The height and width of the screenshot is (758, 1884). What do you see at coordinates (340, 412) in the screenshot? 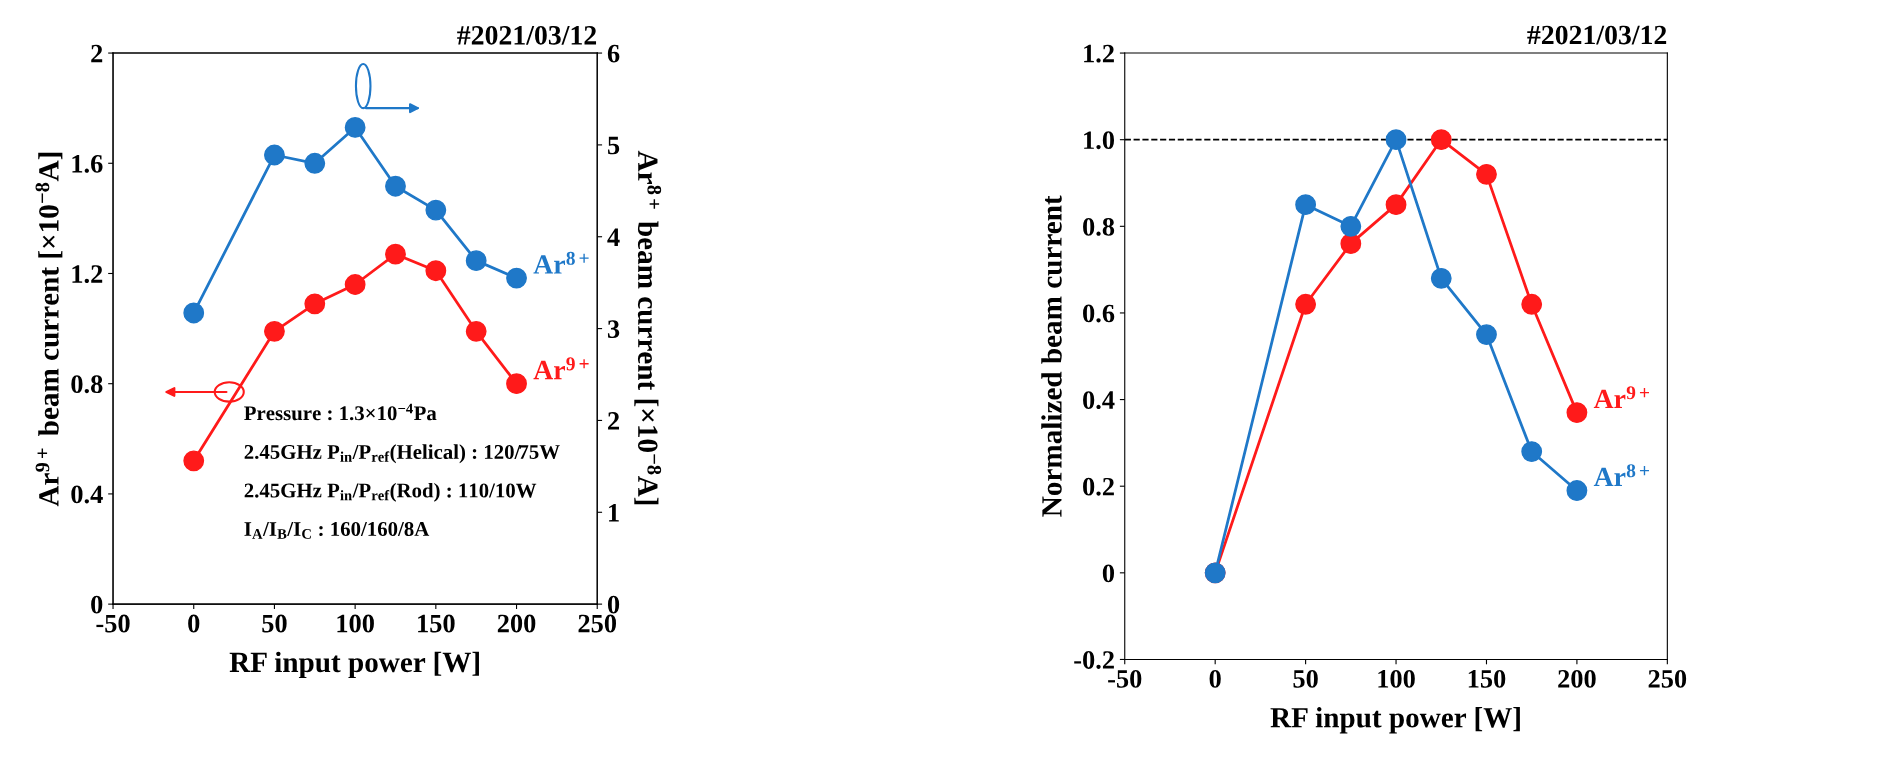
I see `annotation: Pressure : 1.3×10$^{−4}$Pa` at bounding box center [340, 412].